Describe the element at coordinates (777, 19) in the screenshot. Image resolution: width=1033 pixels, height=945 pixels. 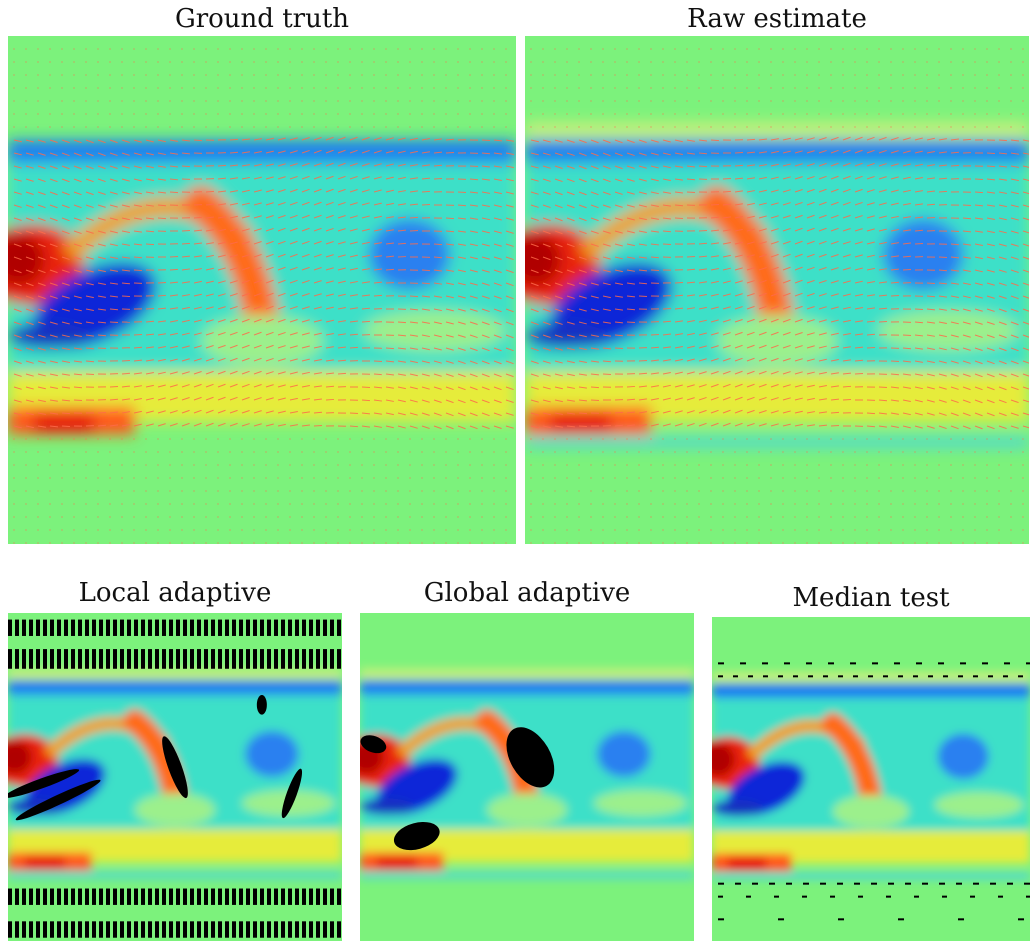
I see `panel-title-raw-estimate: Raw estimate` at that location.